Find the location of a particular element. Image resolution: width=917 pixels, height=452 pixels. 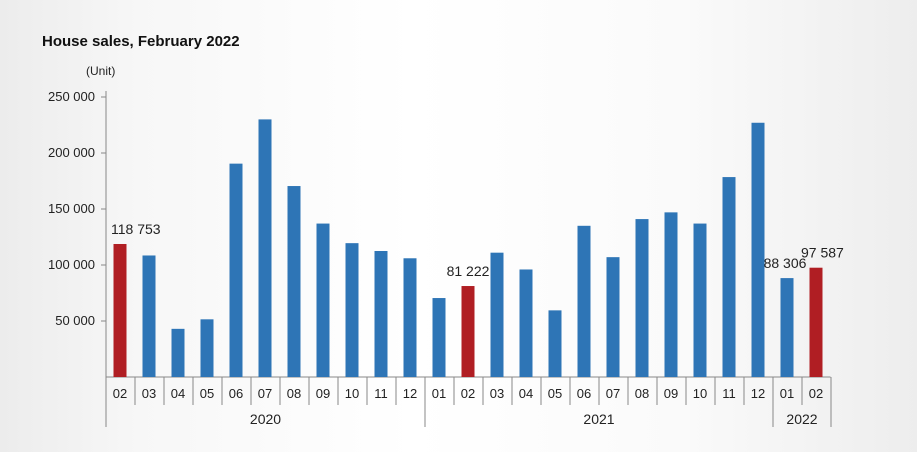

chart-title: House sales, February 2022 is located at coordinates (141, 41).